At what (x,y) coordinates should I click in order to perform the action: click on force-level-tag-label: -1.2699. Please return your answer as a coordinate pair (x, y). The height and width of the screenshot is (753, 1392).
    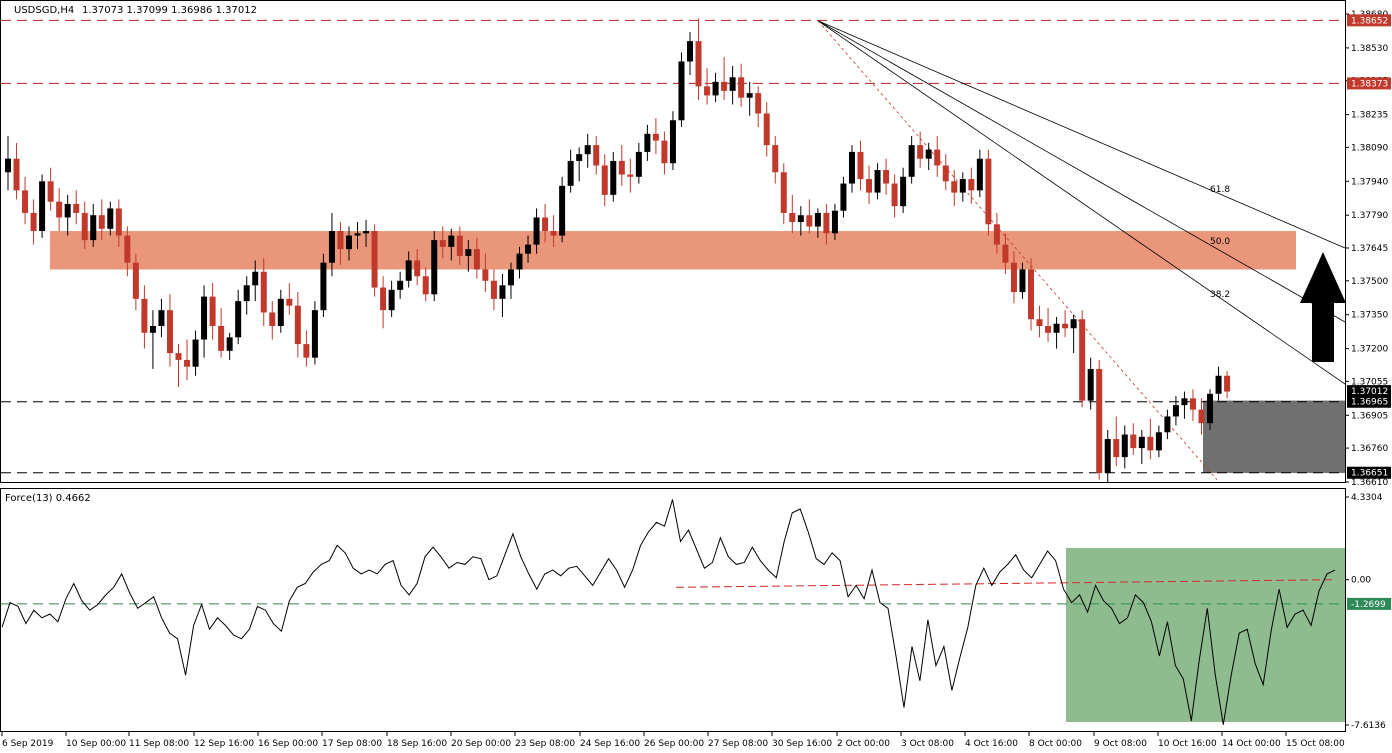
    Looking at the image, I should click on (1368, 605).